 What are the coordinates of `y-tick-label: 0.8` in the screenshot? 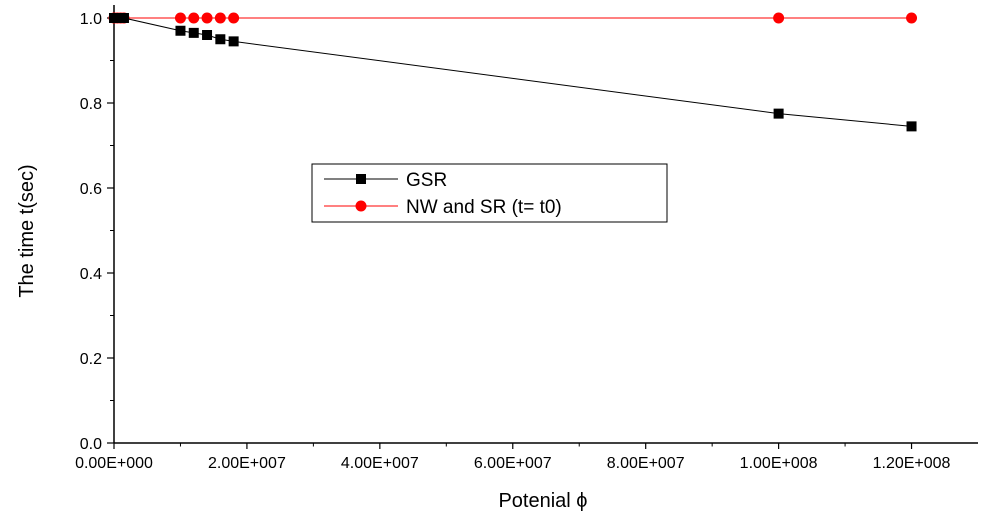 It's located at (91, 104).